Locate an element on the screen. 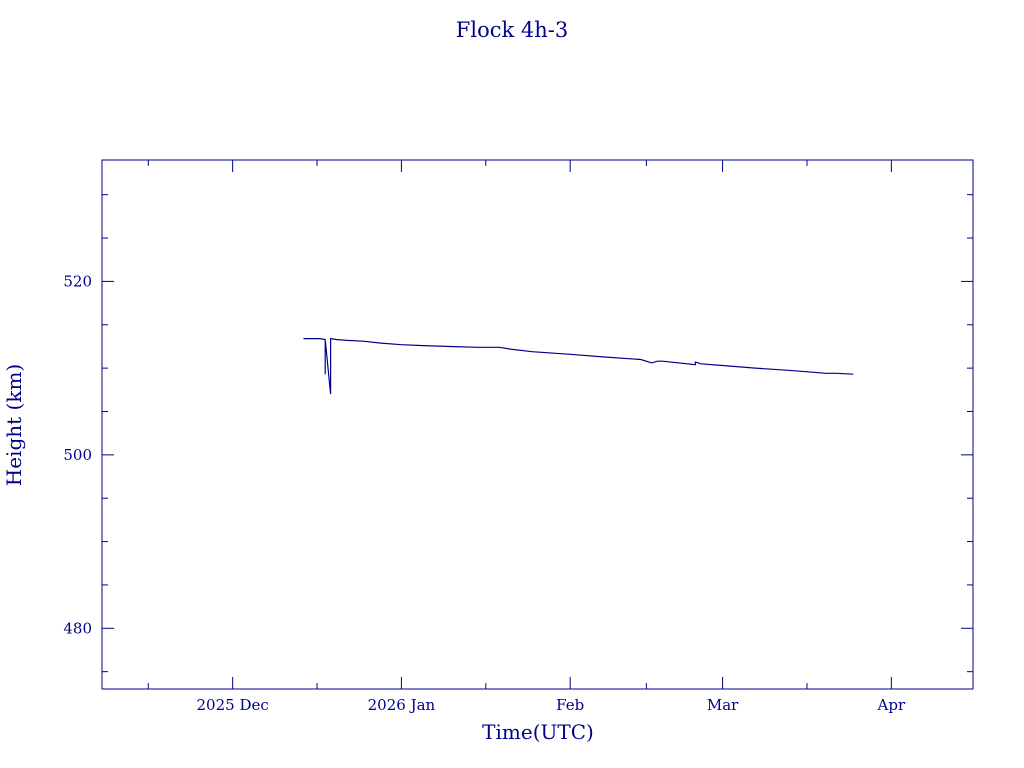  series-line is located at coordinates (578, 366).